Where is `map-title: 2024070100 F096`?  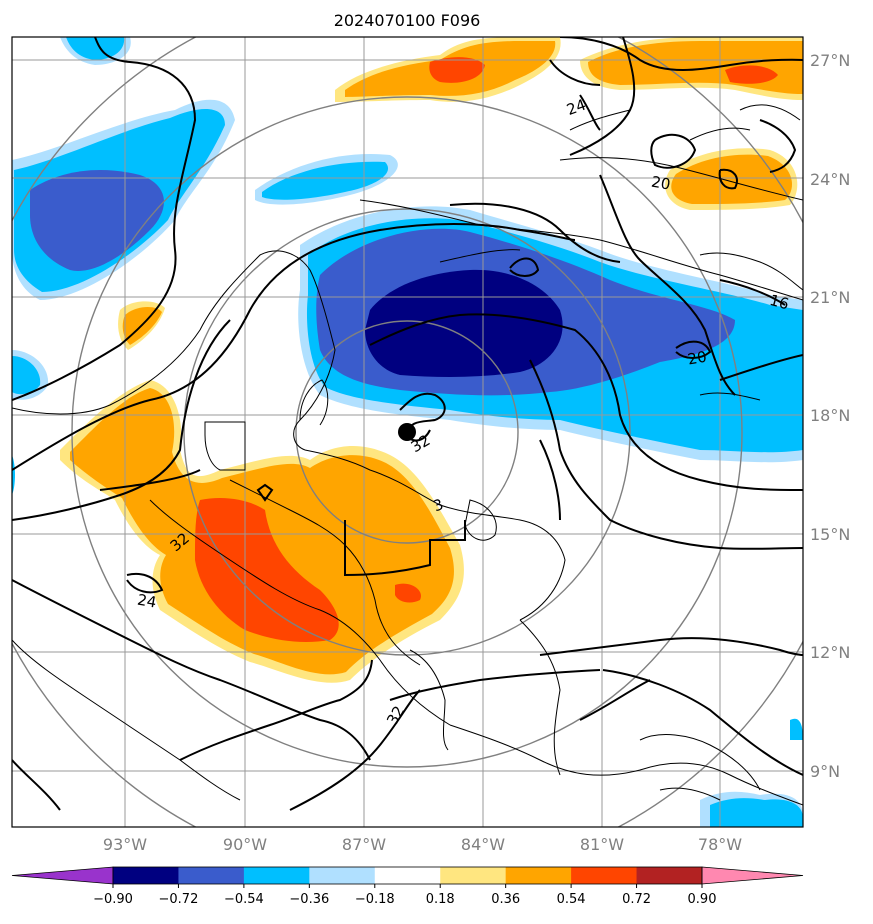 map-title: 2024070100 F096 is located at coordinates (407, 20).